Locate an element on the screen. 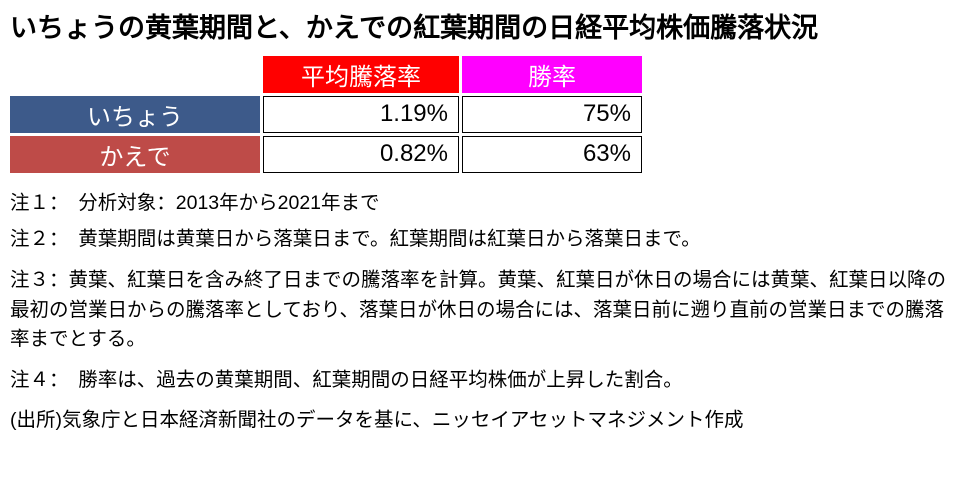  column-header-avg-change: 平均騰落率 is located at coordinates (361, 74).